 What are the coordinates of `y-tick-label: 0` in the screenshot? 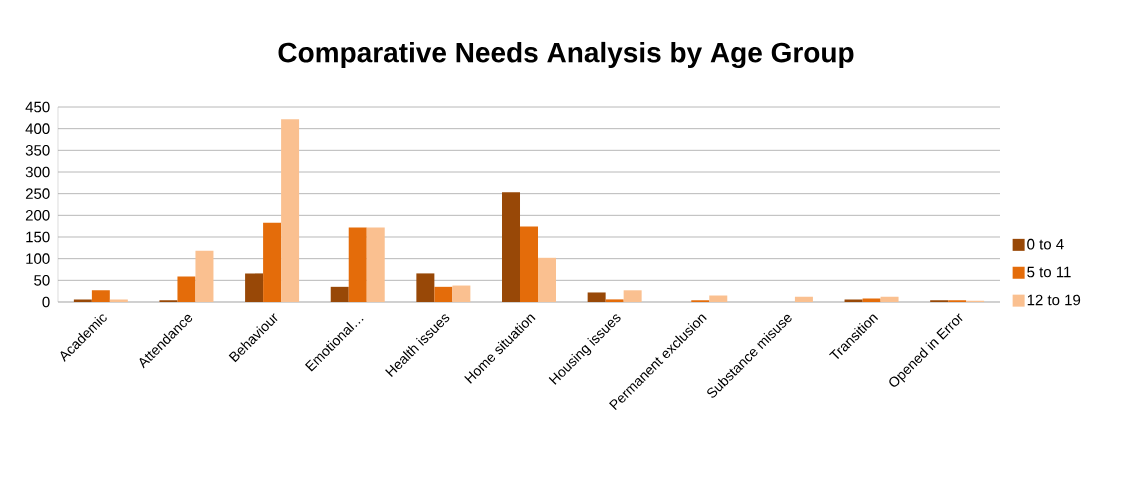 It's located at (46, 302).